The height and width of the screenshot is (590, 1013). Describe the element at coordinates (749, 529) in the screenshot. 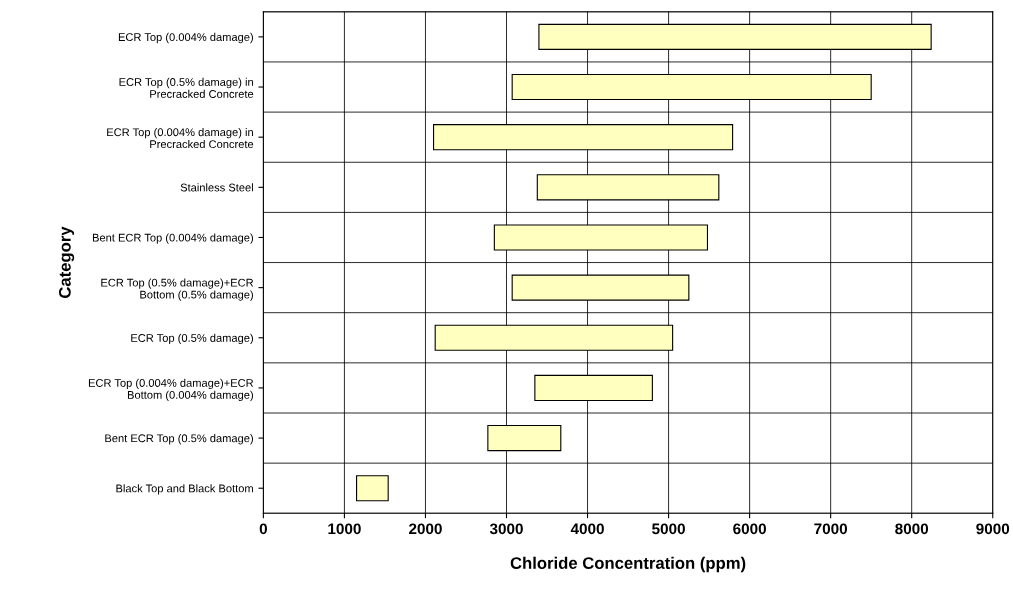

I see `x-tick-label: 6000` at that location.